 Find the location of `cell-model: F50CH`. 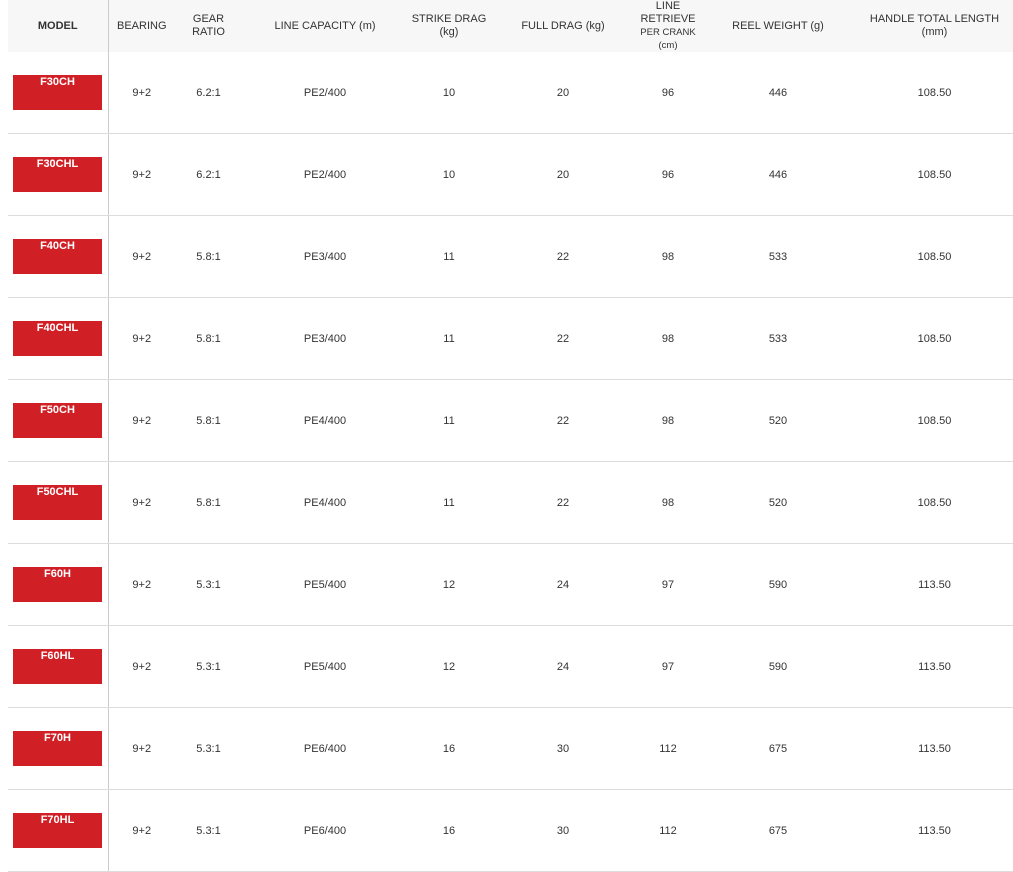

cell-model: F50CH is located at coordinates (58, 420).